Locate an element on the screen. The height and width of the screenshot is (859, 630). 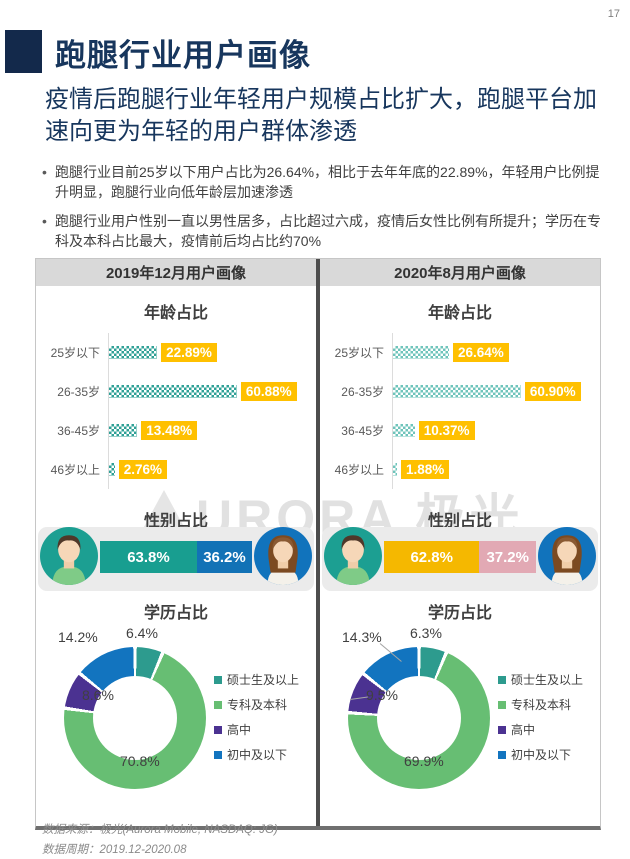
data-period: 数据周期：2019.12-2020.08 is located at coordinates (114, 850).